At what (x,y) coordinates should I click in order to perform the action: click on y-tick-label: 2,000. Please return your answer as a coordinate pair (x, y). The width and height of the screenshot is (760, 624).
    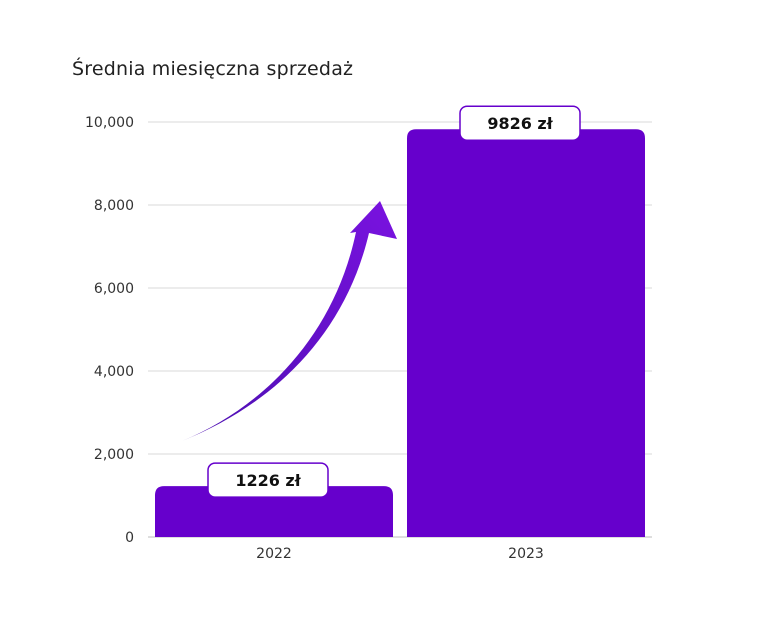
    Looking at the image, I should click on (114, 455).